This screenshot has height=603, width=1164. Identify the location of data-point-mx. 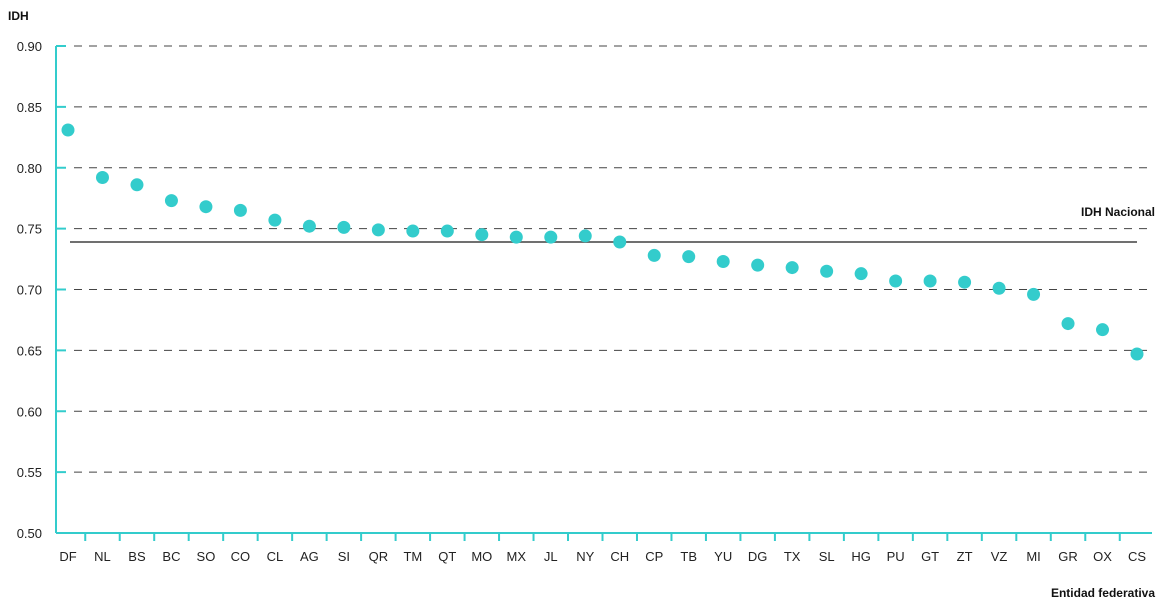
(516, 237).